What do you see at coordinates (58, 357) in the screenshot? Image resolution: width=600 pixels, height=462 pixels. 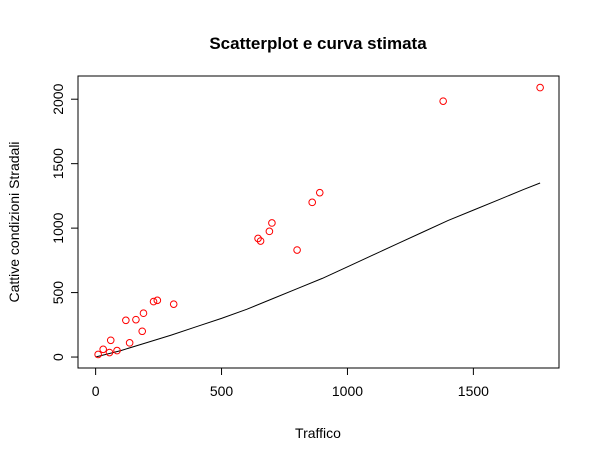 I see `y-tick-label: 0` at bounding box center [58, 357].